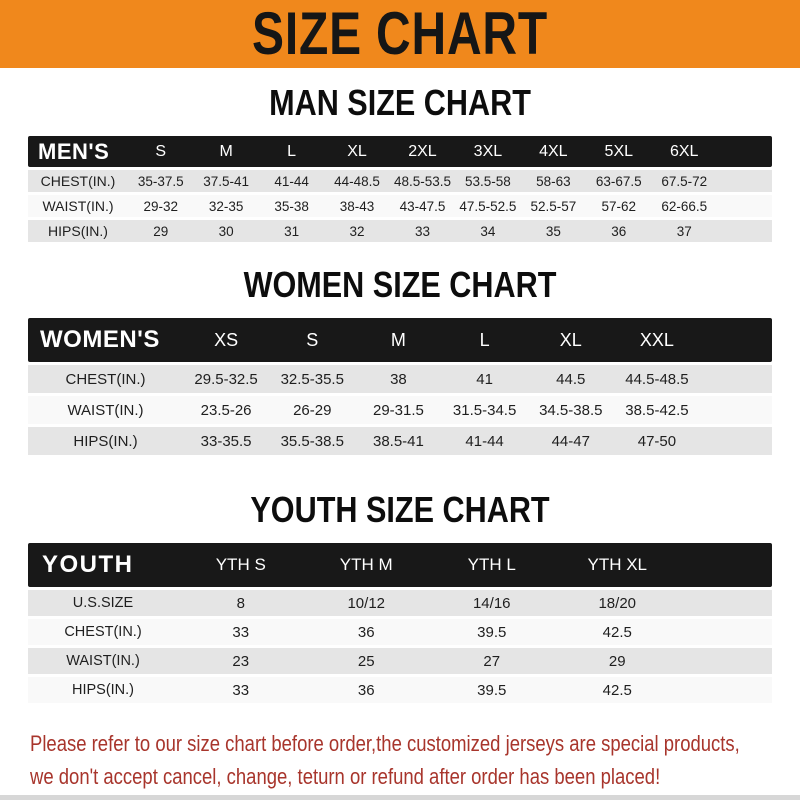 The image size is (800, 800). Describe the element at coordinates (226, 181) in the screenshot. I see `size-value-cell: 37.5-41` at that location.